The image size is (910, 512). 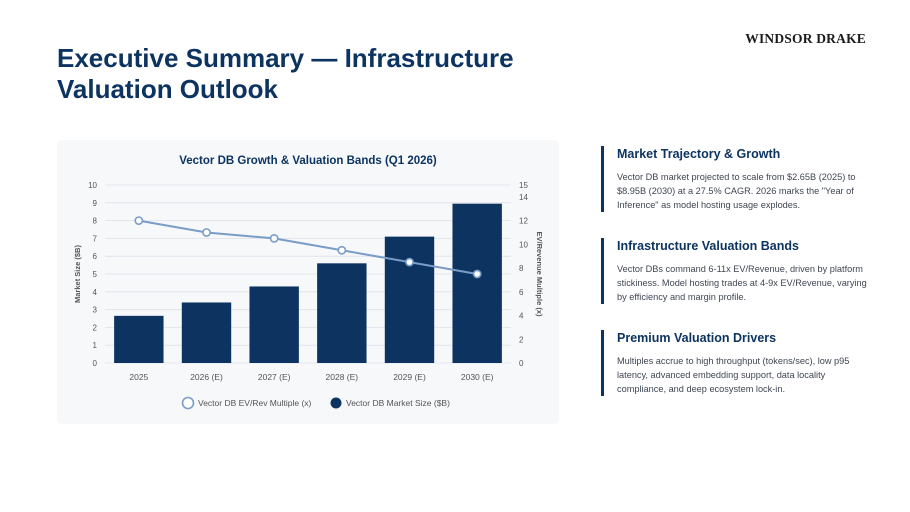 I want to click on right-tick-label: 8, so click(x=521, y=268).